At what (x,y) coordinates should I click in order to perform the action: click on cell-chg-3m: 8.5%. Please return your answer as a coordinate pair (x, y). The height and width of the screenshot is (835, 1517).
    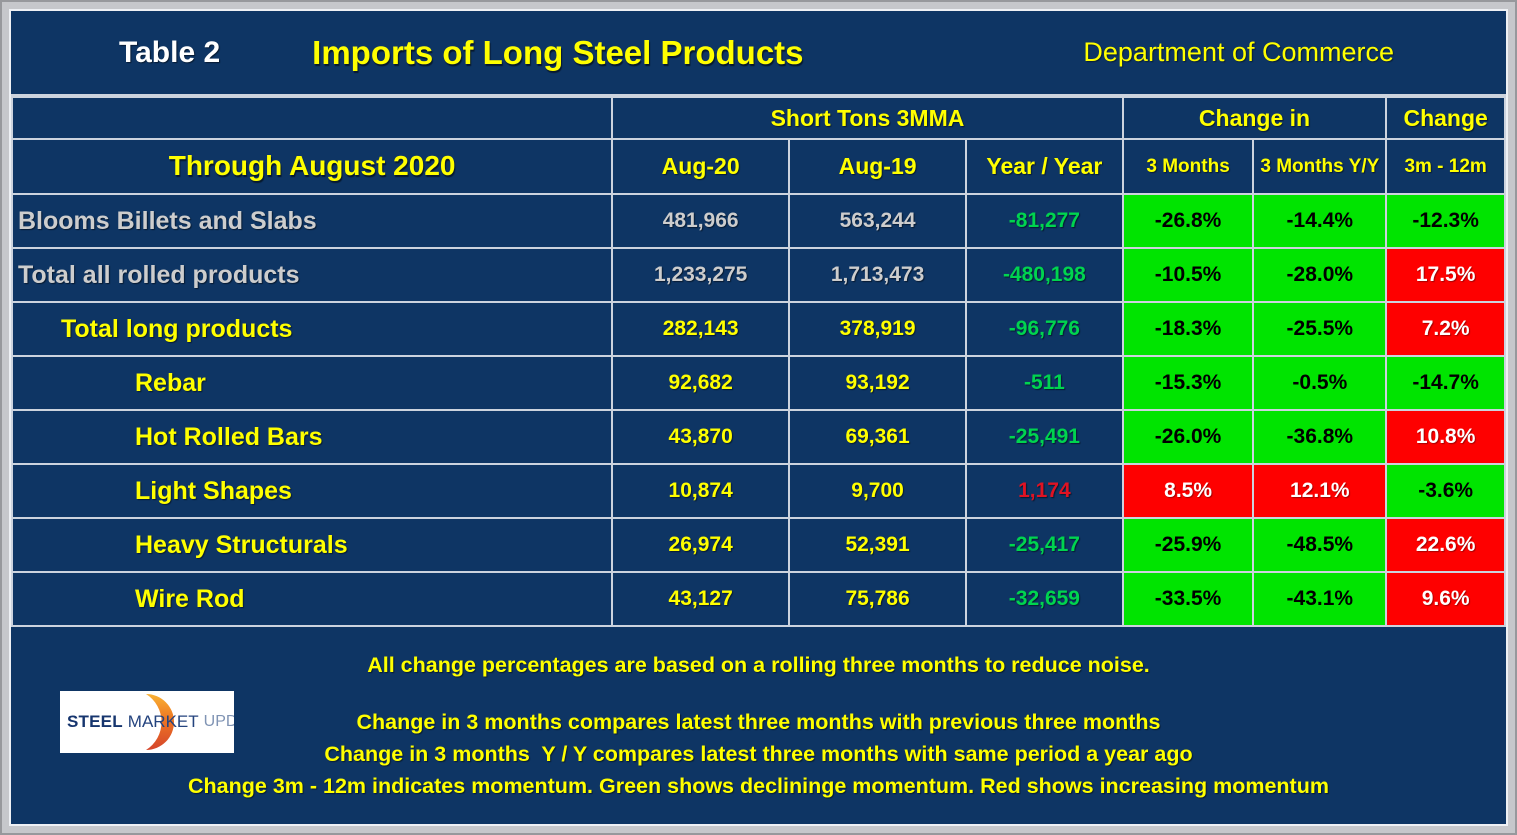
    Looking at the image, I should click on (1188, 491).